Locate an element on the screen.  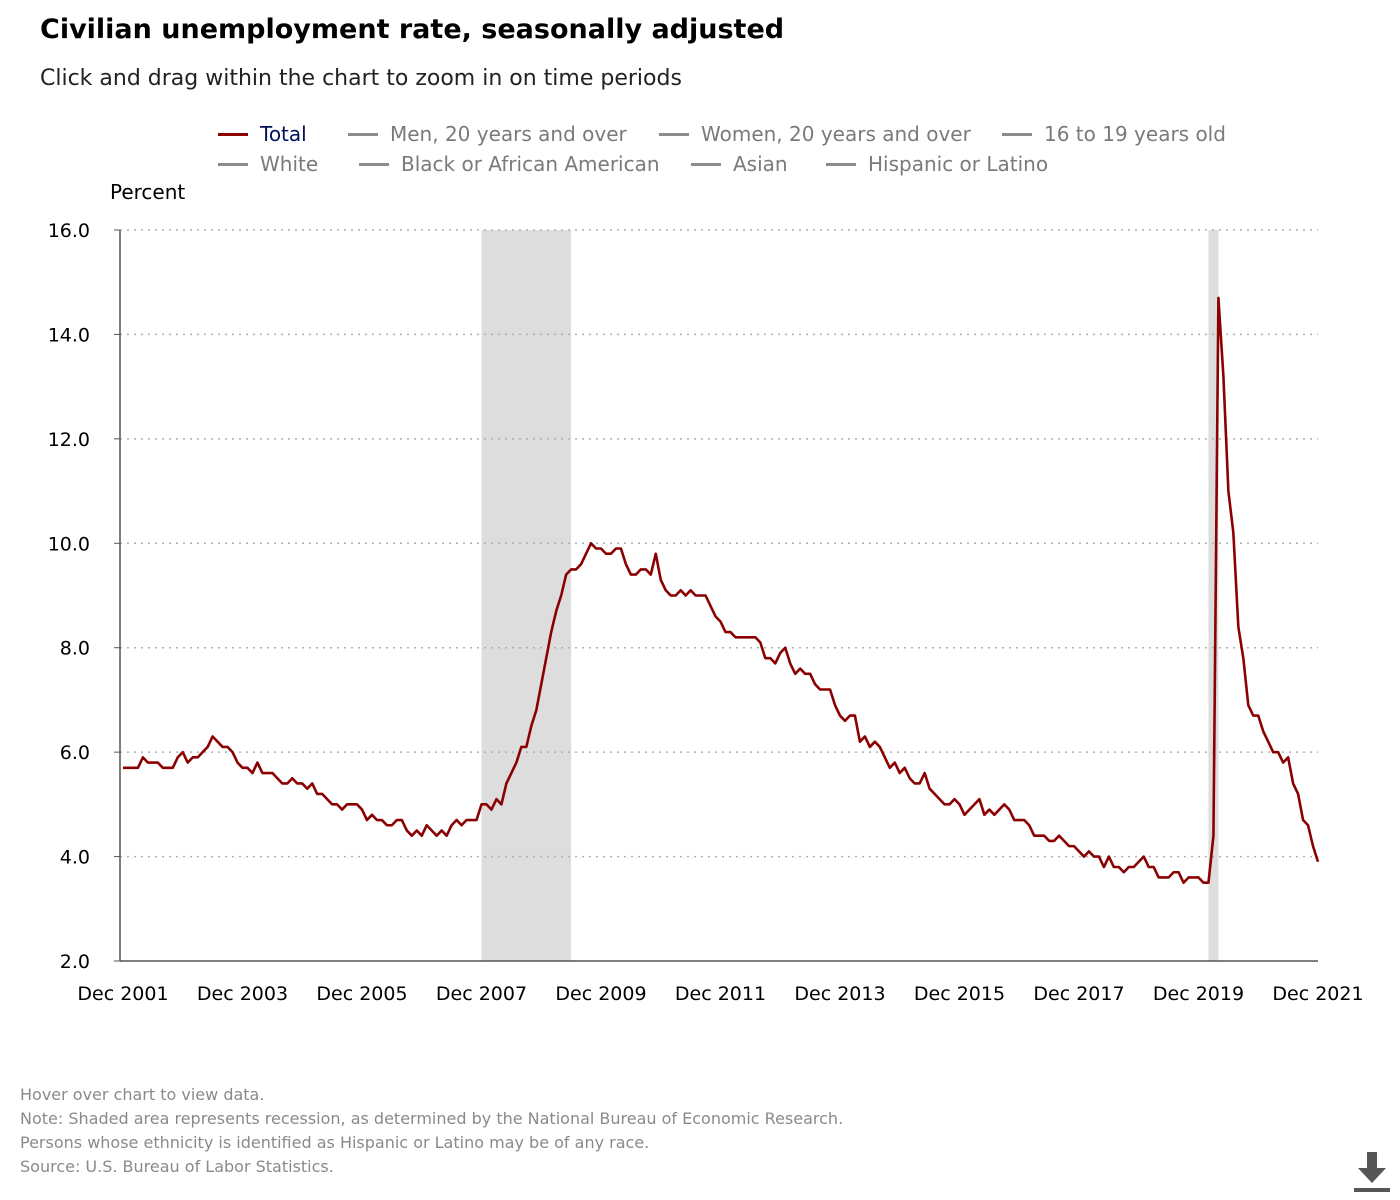
y-tick-label: 12.0 is located at coordinates (69, 440).